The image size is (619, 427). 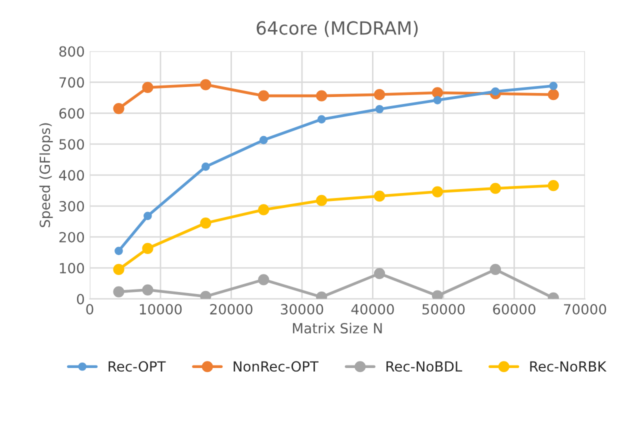 What do you see at coordinates (585, 309) in the screenshot?
I see `x-tick-label: 70000` at bounding box center [585, 309].